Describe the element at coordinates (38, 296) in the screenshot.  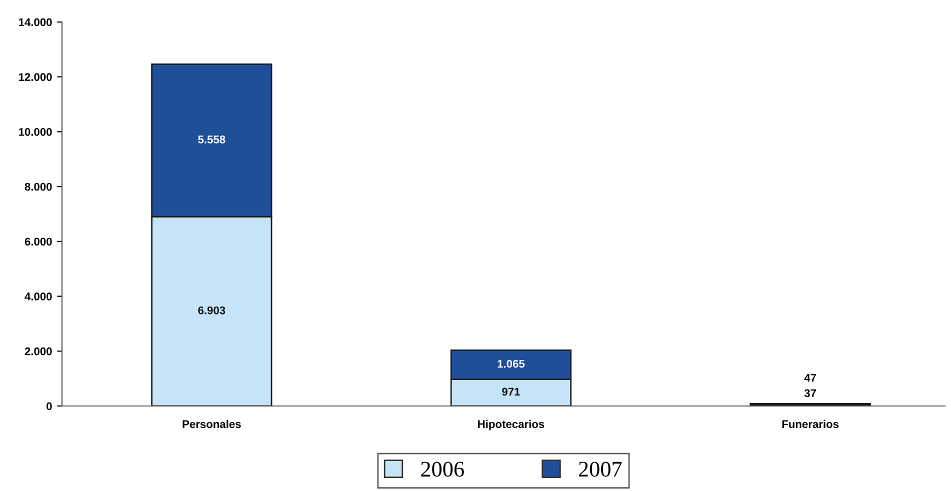
I see `y-tick-label: 4.000` at that location.